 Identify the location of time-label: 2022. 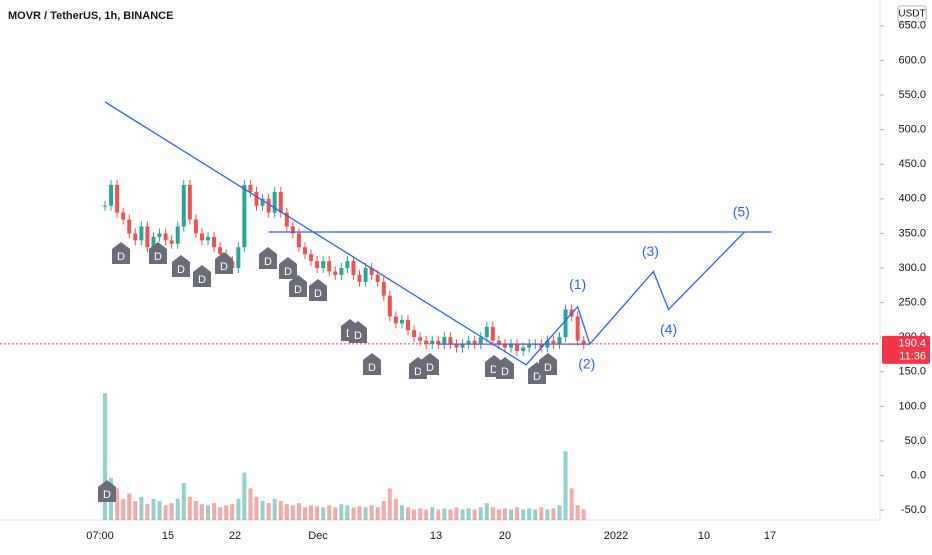
(616, 536).